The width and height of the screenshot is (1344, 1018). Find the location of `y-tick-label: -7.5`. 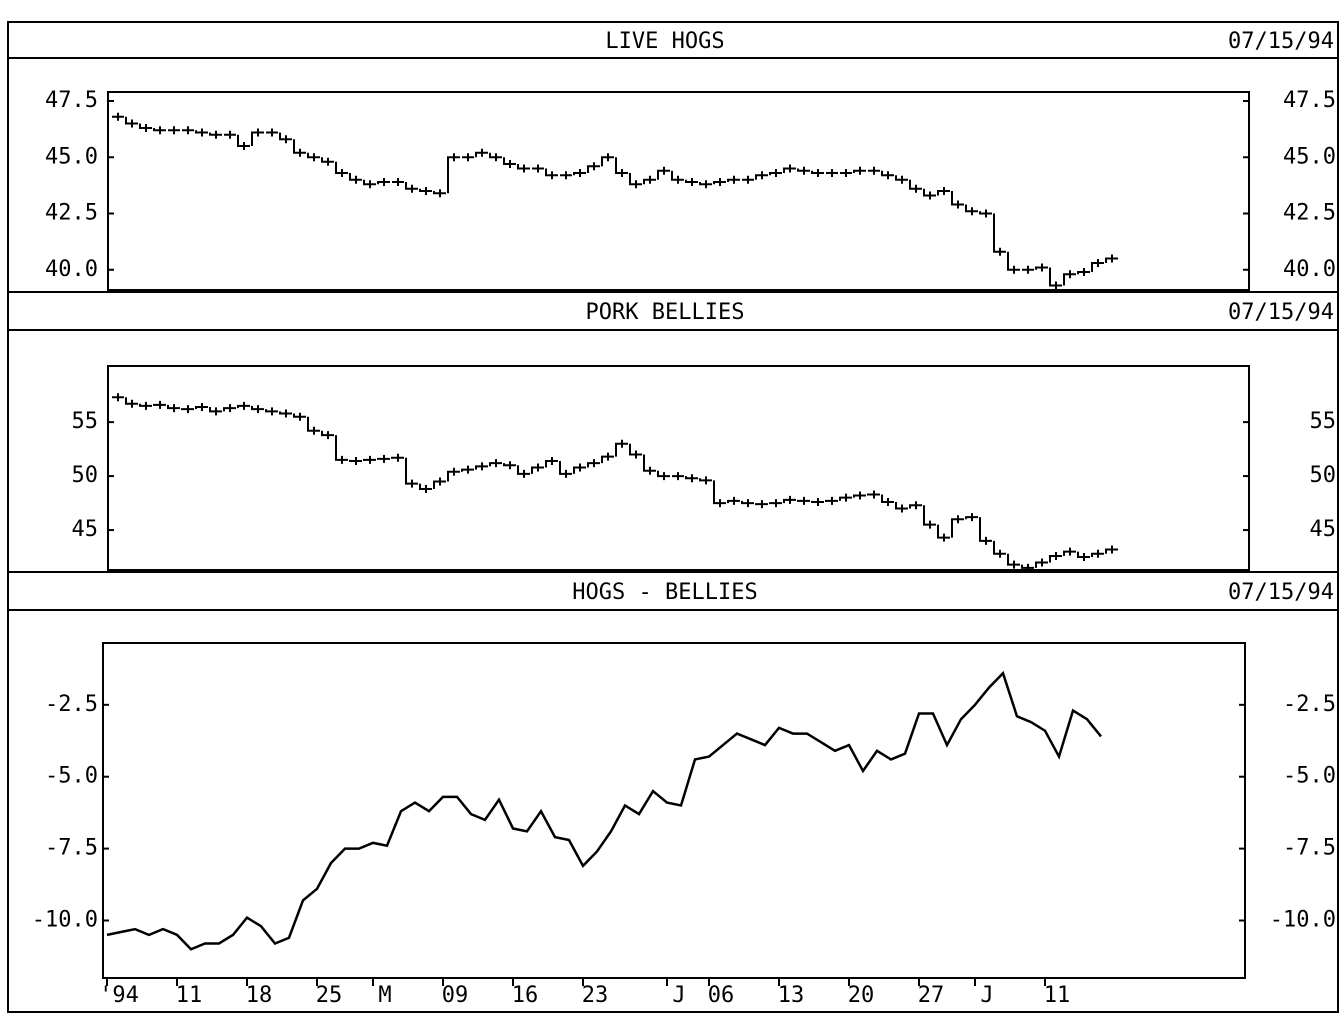

y-tick-label: -7.5 is located at coordinates (71, 848).